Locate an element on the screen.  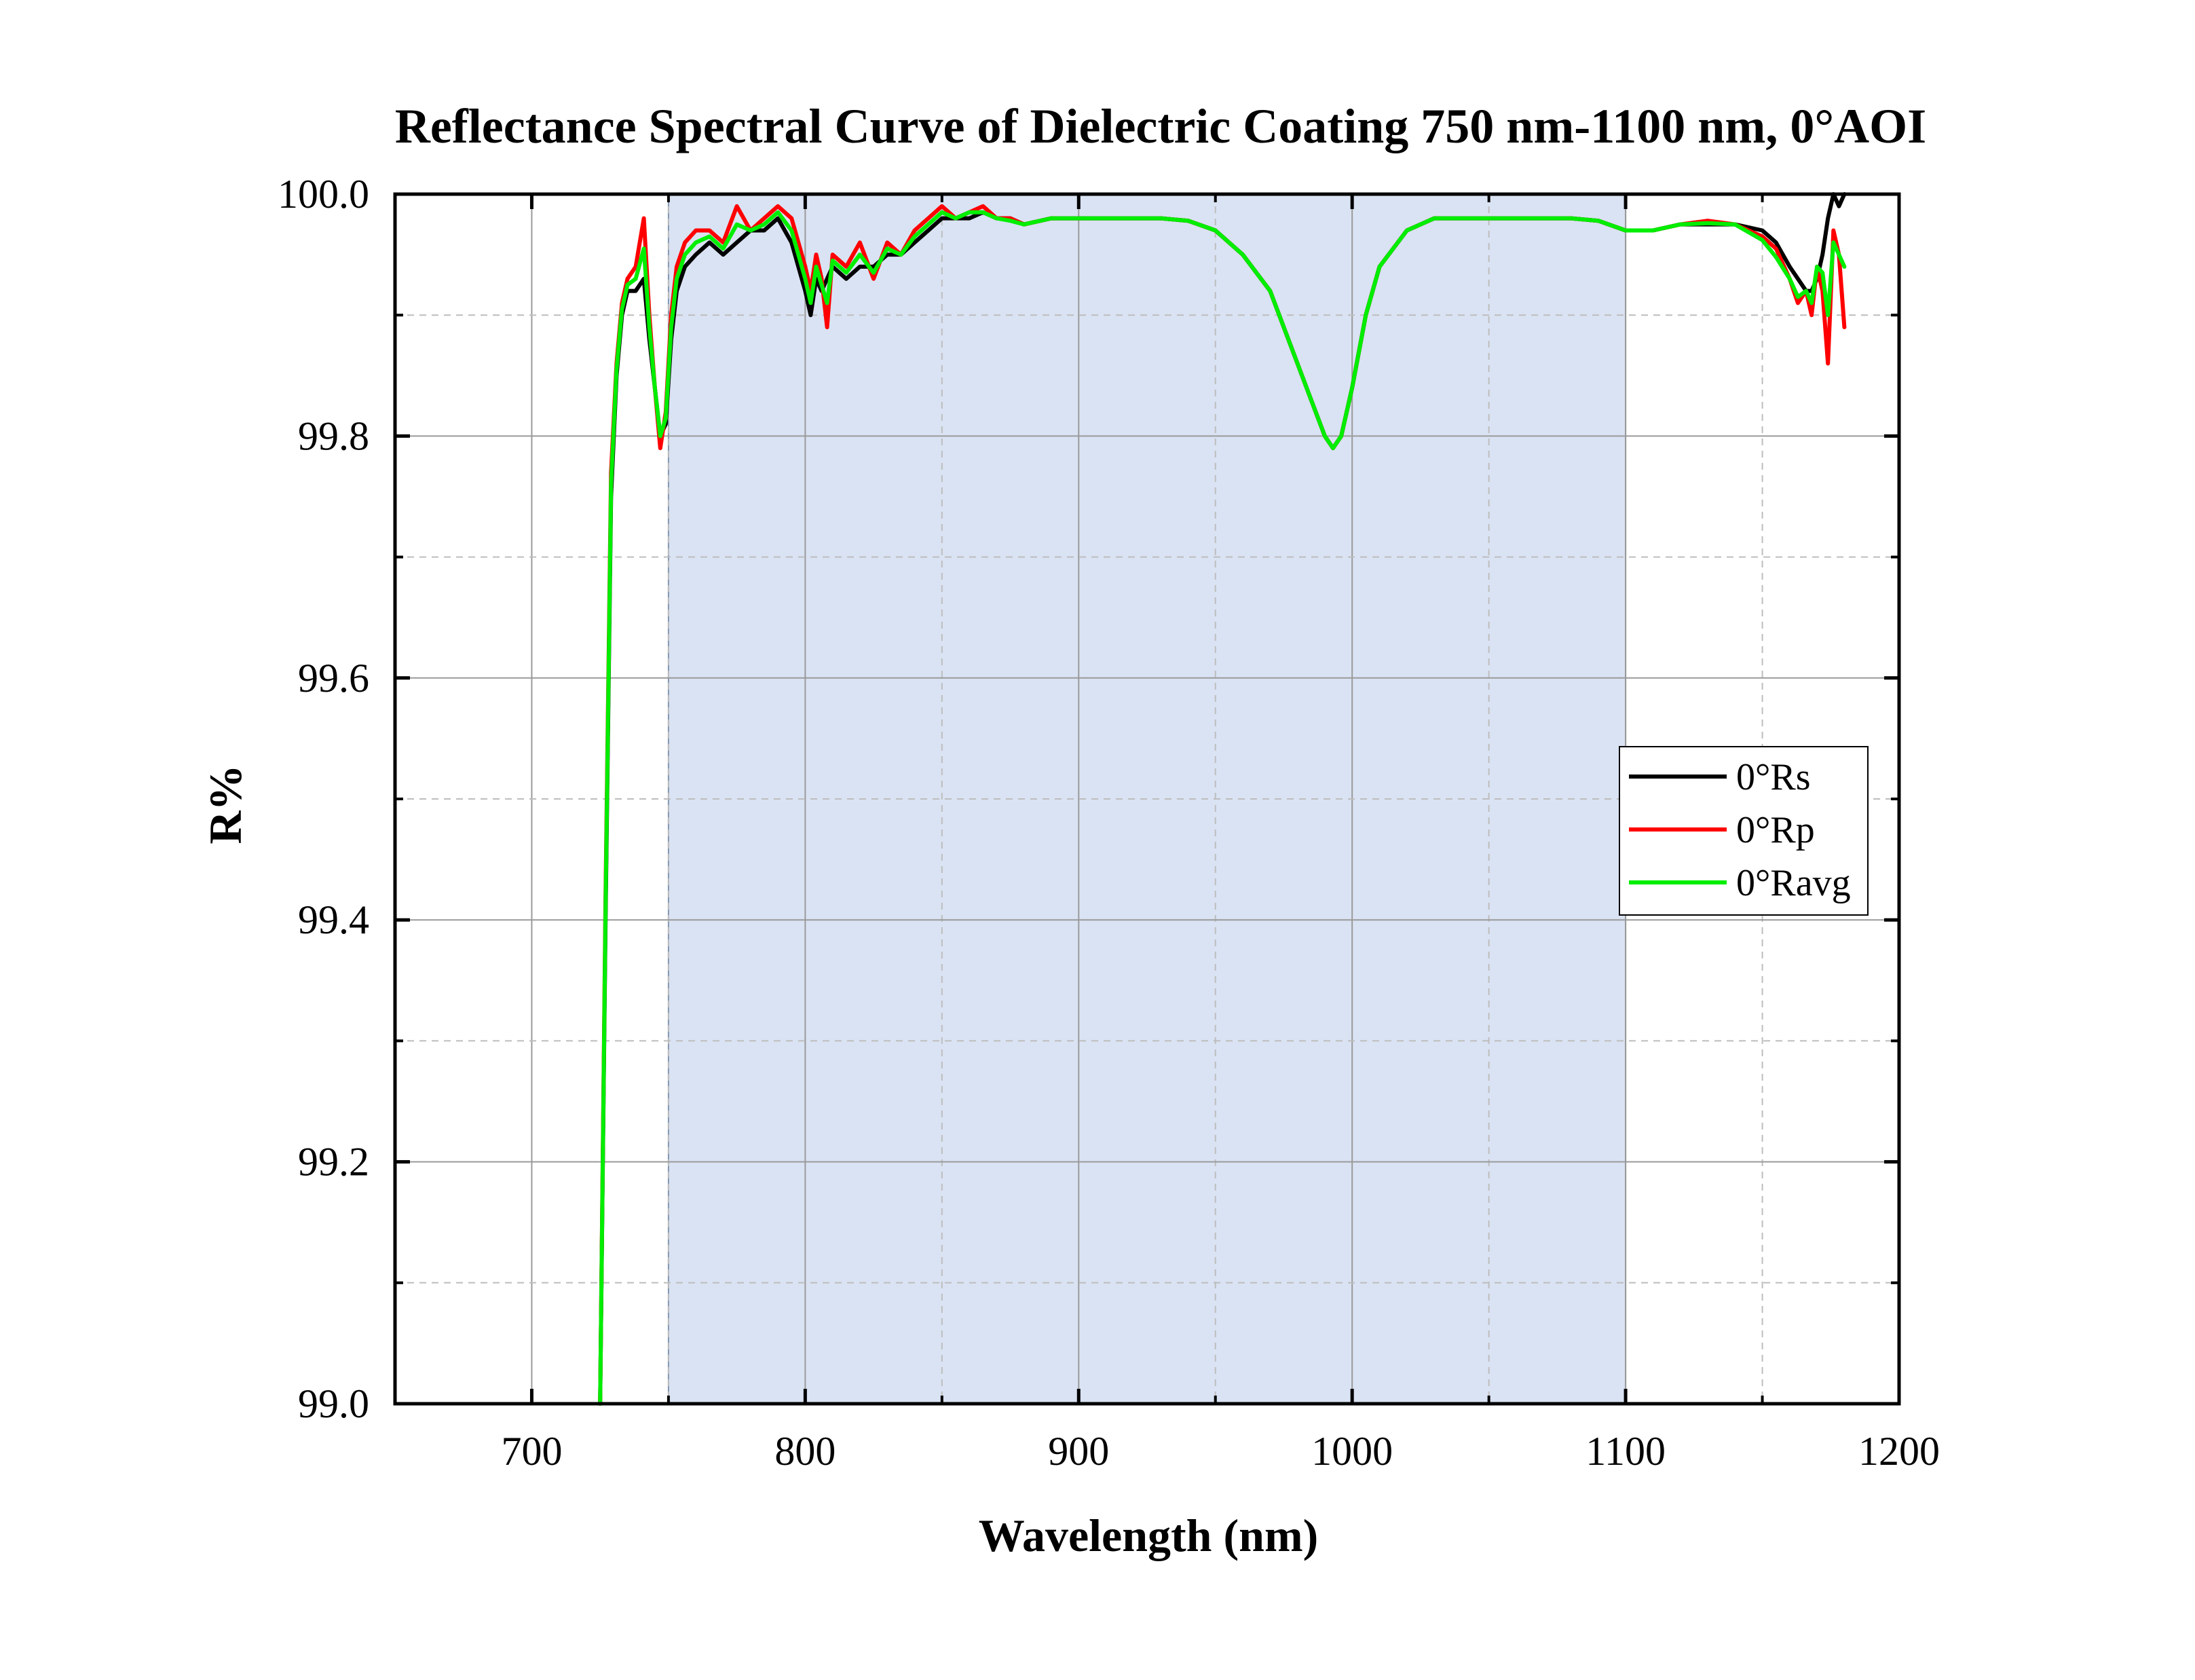
y-tick-label: 99.0 is located at coordinates (333, 1403).